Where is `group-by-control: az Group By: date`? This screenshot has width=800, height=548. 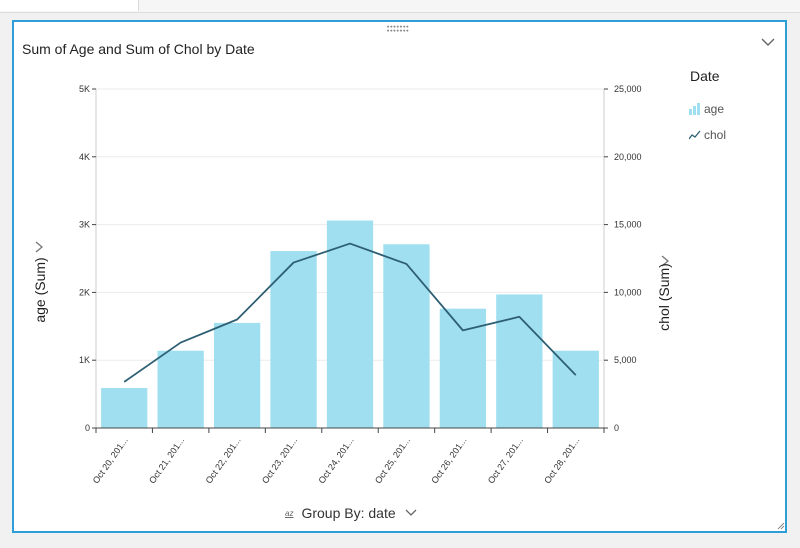
group-by-control: az Group By: date is located at coordinates (351, 513).